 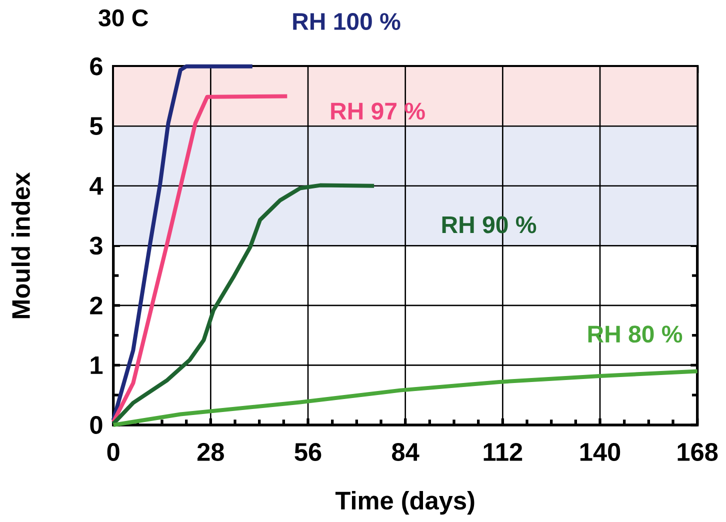 What do you see at coordinates (210, 452) in the screenshot?
I see `x-tick-label: 28` at bounding box center [210, 452].